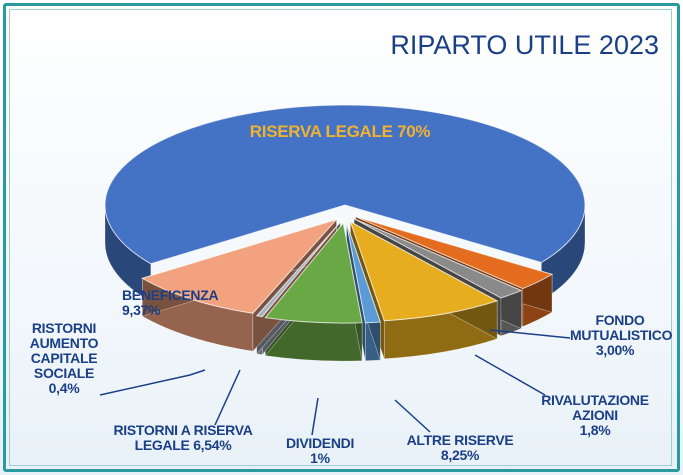 This screenshot has height=475, width=683. What do you see at coordinates (320, 443) in the screenshot?
I see `category-label: DIVIDENDI` at bounding box center [320, 443].